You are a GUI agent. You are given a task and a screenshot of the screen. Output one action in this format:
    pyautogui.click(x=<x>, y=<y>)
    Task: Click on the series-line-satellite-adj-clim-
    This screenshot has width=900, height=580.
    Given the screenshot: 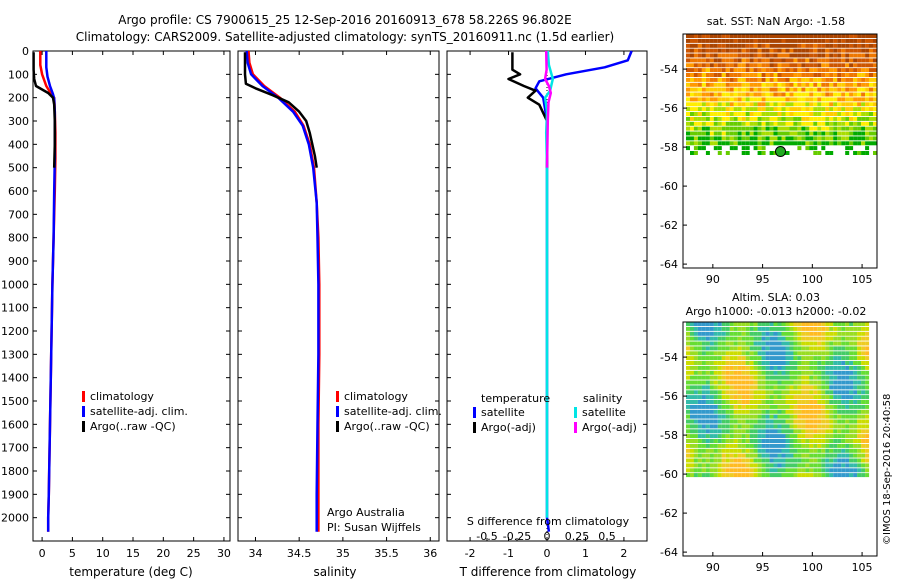 What is the action you would take?
    pyautogui.click(x=51, y=291)
    